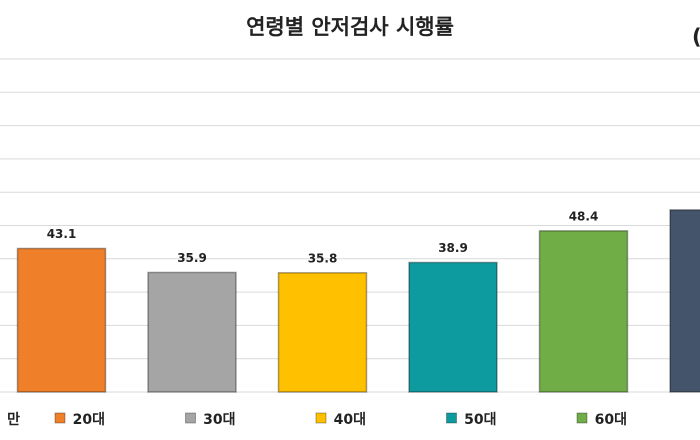 This screenshot has width=700, height=440. What do you see at coordinates (584, 216) in the screenshot?
I see `value-label: 48.4` at bounding box center [584, 216].